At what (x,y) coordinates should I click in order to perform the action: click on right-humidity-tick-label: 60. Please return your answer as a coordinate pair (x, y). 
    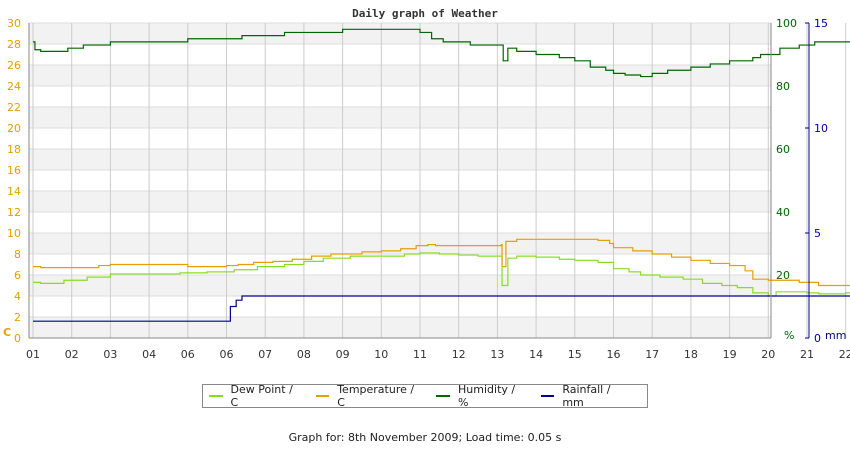
    Looking at the image, I should click on (783, 149).